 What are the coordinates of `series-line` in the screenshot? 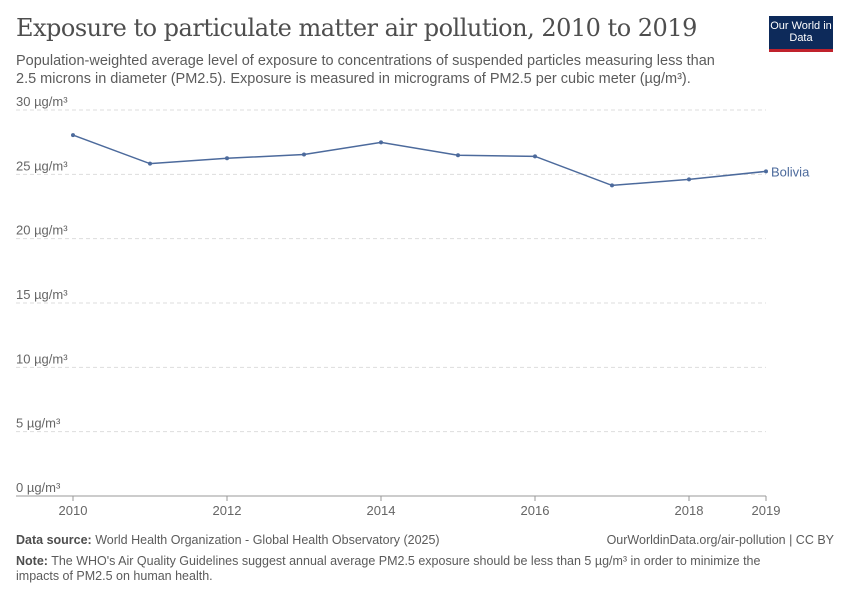 It's located at (419, 160).